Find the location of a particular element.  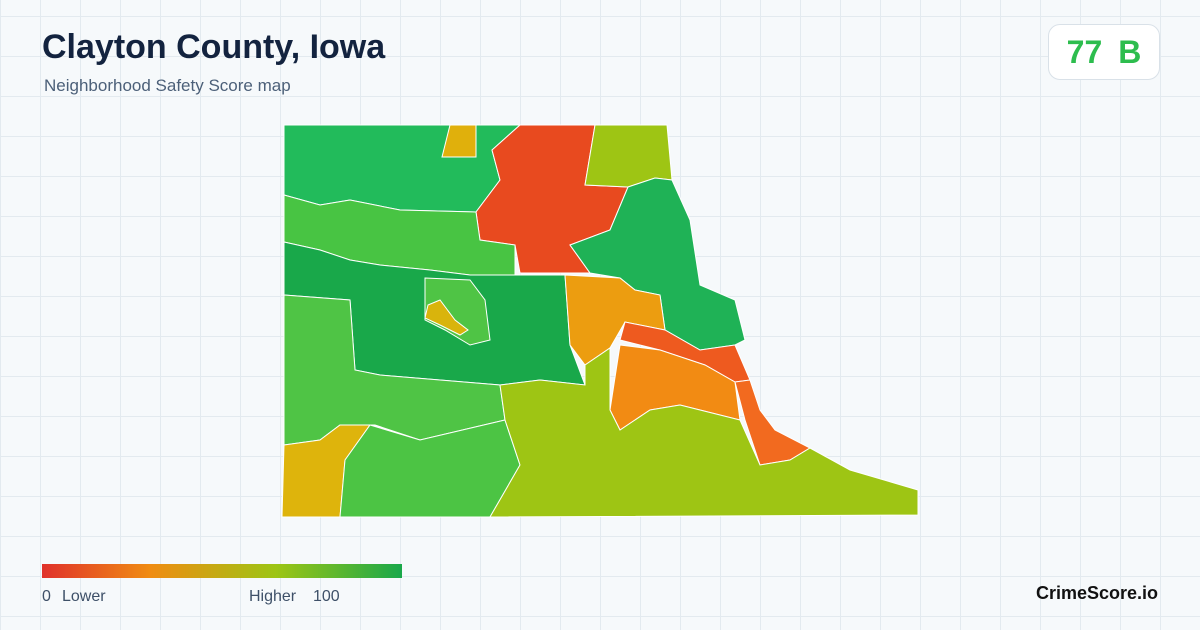

subtitle: Neighborhood Safety Score map is located at coordinates (167, 85).